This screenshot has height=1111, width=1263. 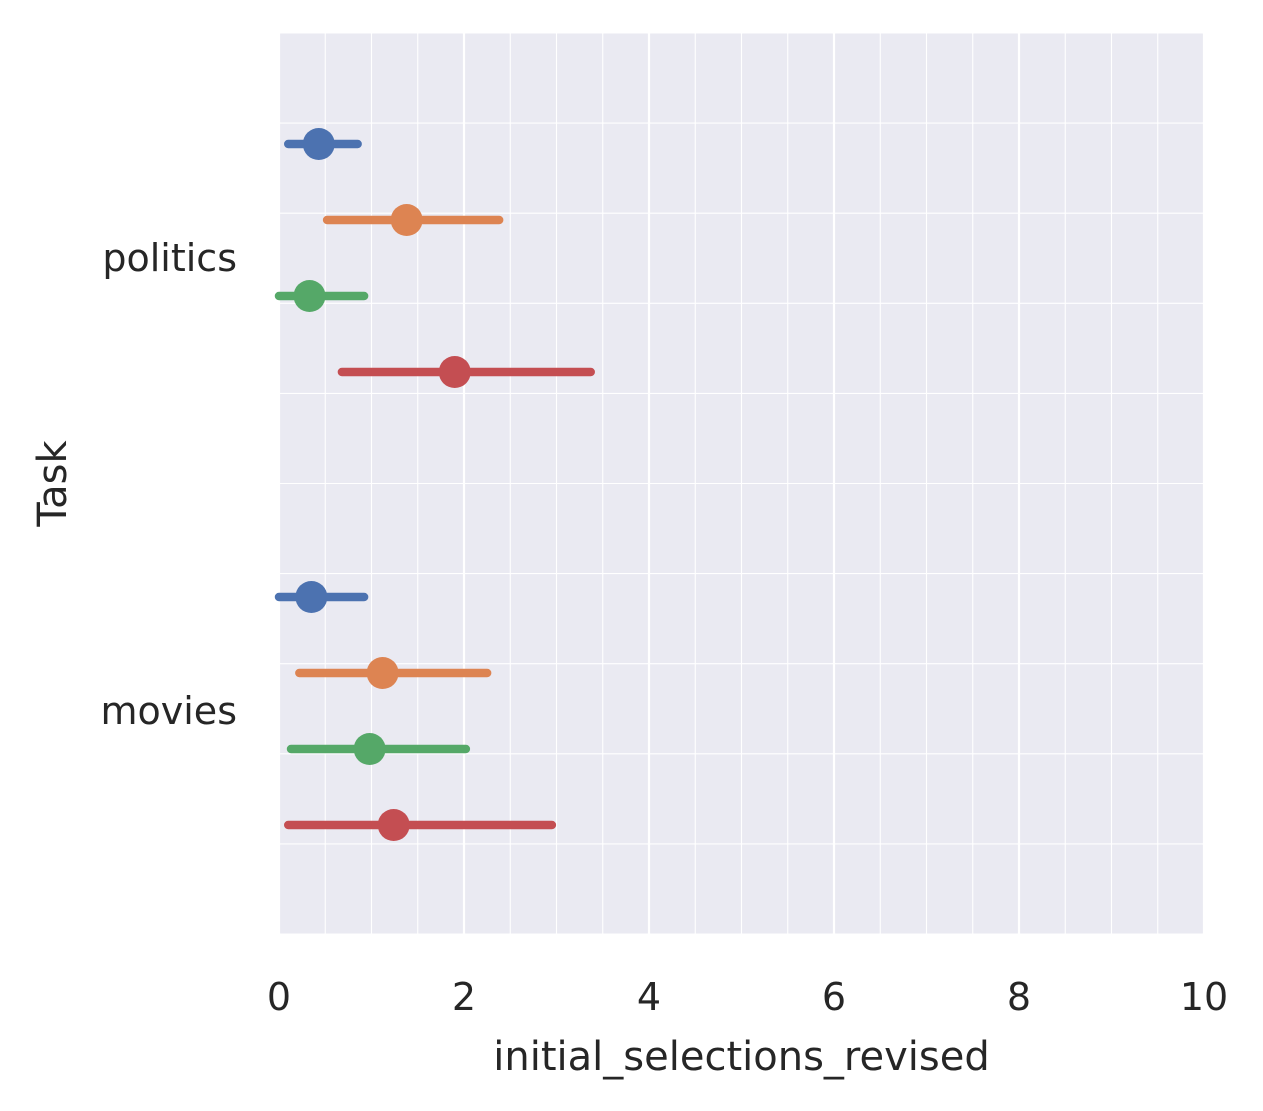 I want to click on y-tick-label: movies, so click(x=169, y=711).